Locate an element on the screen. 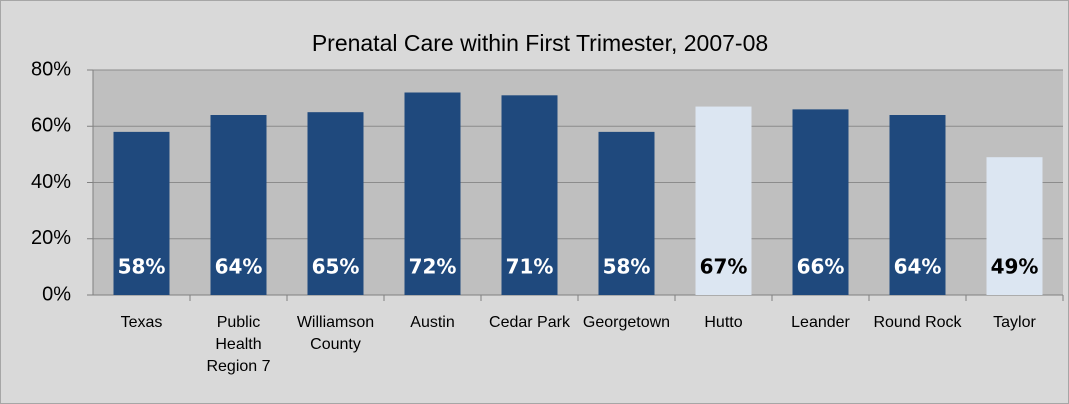  x-tick-label-line: Region 7 is located at coordinates (238, 366).